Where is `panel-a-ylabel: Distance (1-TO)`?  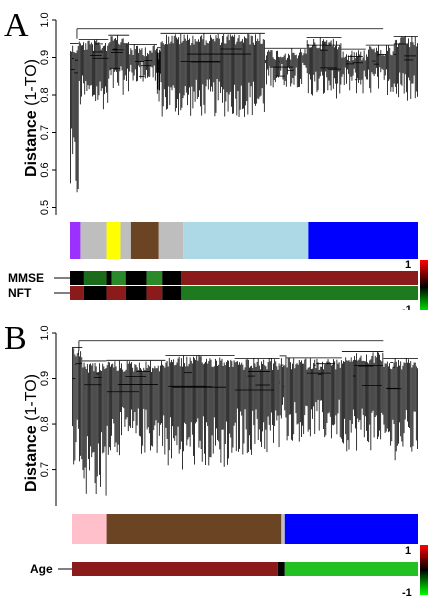
panel-a-ylabel: Distance (1-TO) is located at coordinates (31, 118).